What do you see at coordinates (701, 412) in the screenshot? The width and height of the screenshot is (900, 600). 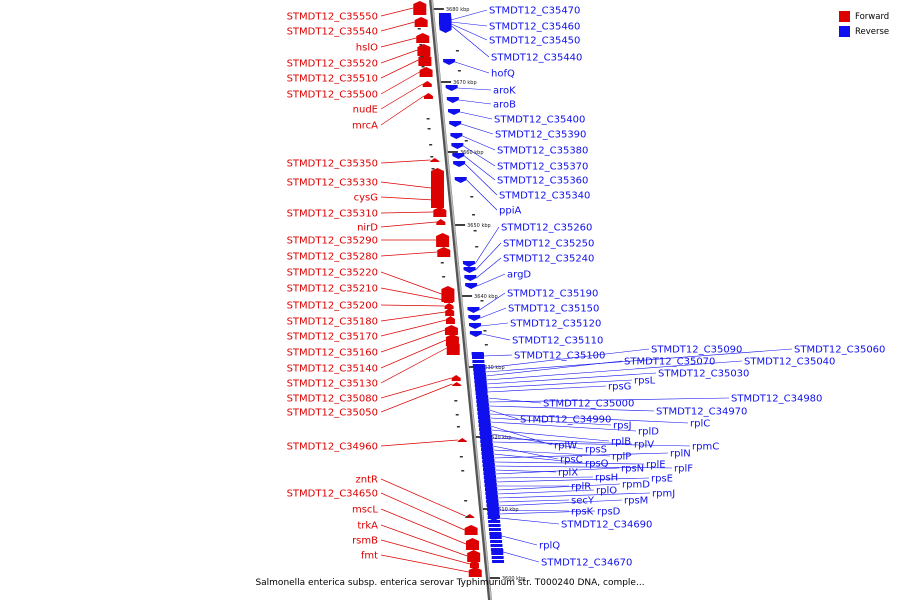 I see `reverse-gene-label: STMDT12_C34970` at bounding box center [701, 412].